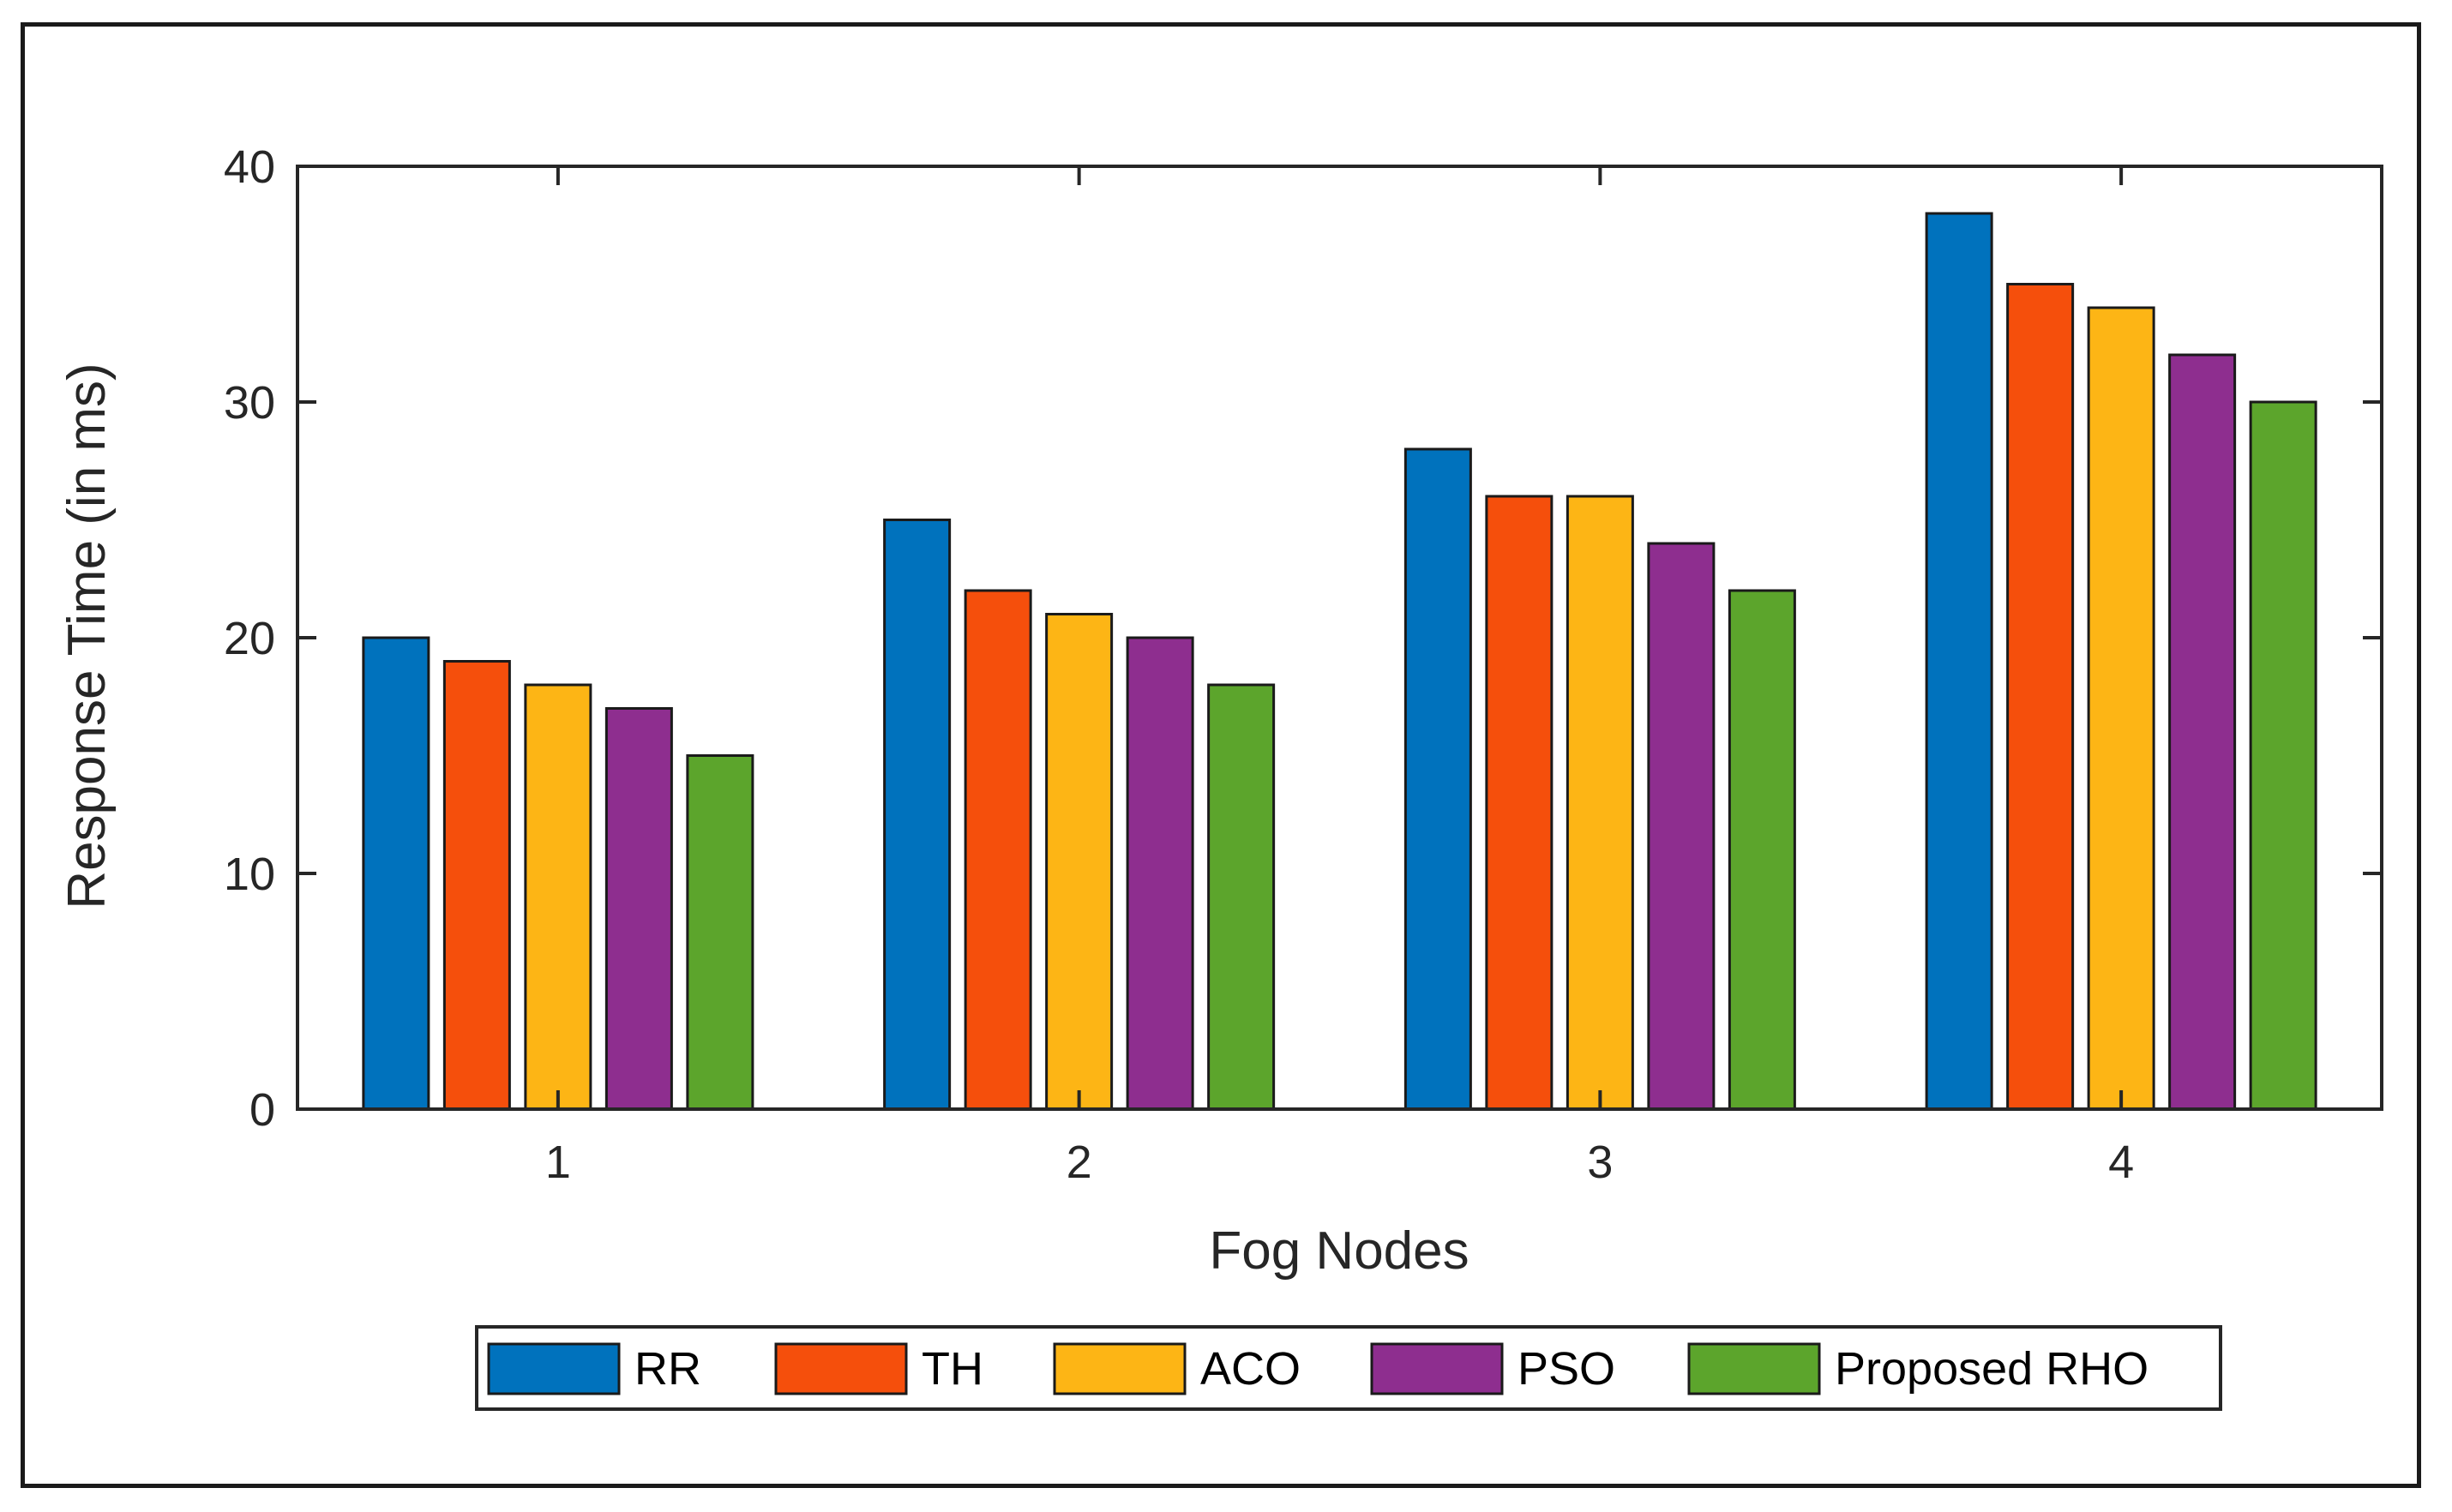 This screenshot has height=1512, width=2452. I want to click on x-tick-label-4: 4, so click(2121, 1162).